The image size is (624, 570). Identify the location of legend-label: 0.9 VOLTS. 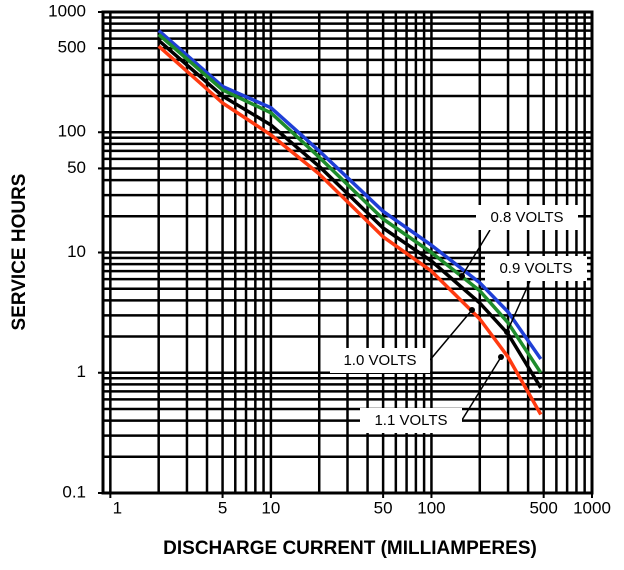
(535, 268).